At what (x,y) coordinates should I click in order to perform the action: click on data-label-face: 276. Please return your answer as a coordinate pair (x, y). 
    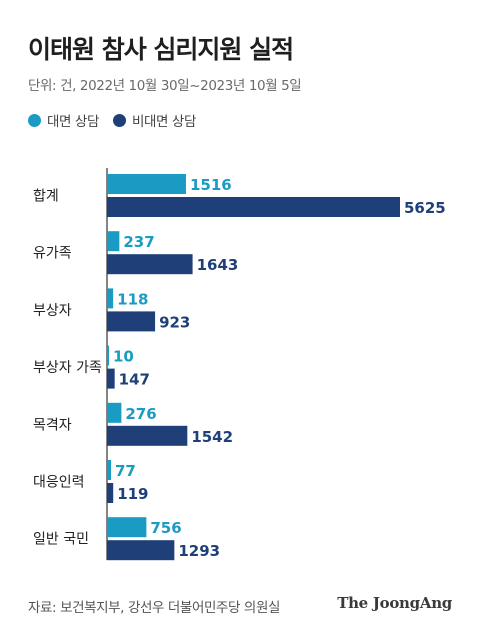
    Looking at the image, I should click on (140, 414).